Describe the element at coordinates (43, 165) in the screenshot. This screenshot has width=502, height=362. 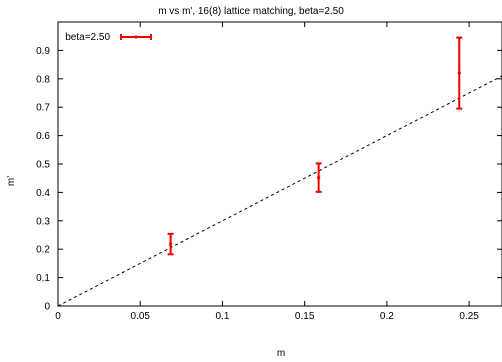
I see `y-tick-label: 0.5` at that location.